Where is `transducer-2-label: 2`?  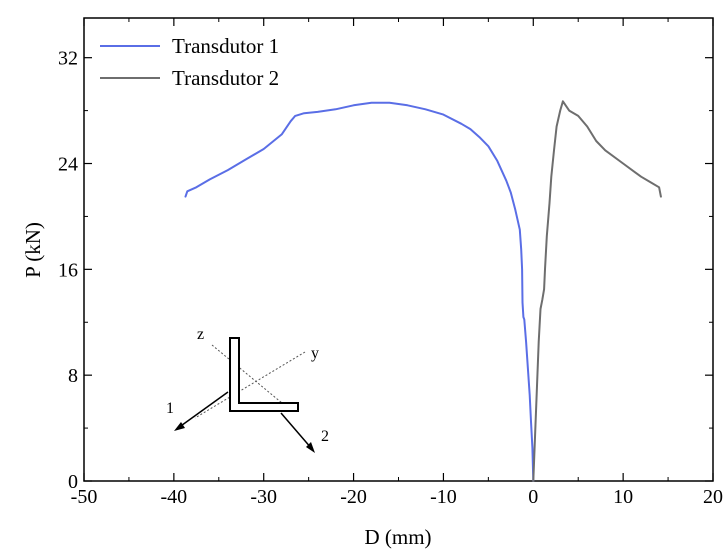 transducer-2-label: 2 is located at coordinates (325, 436).